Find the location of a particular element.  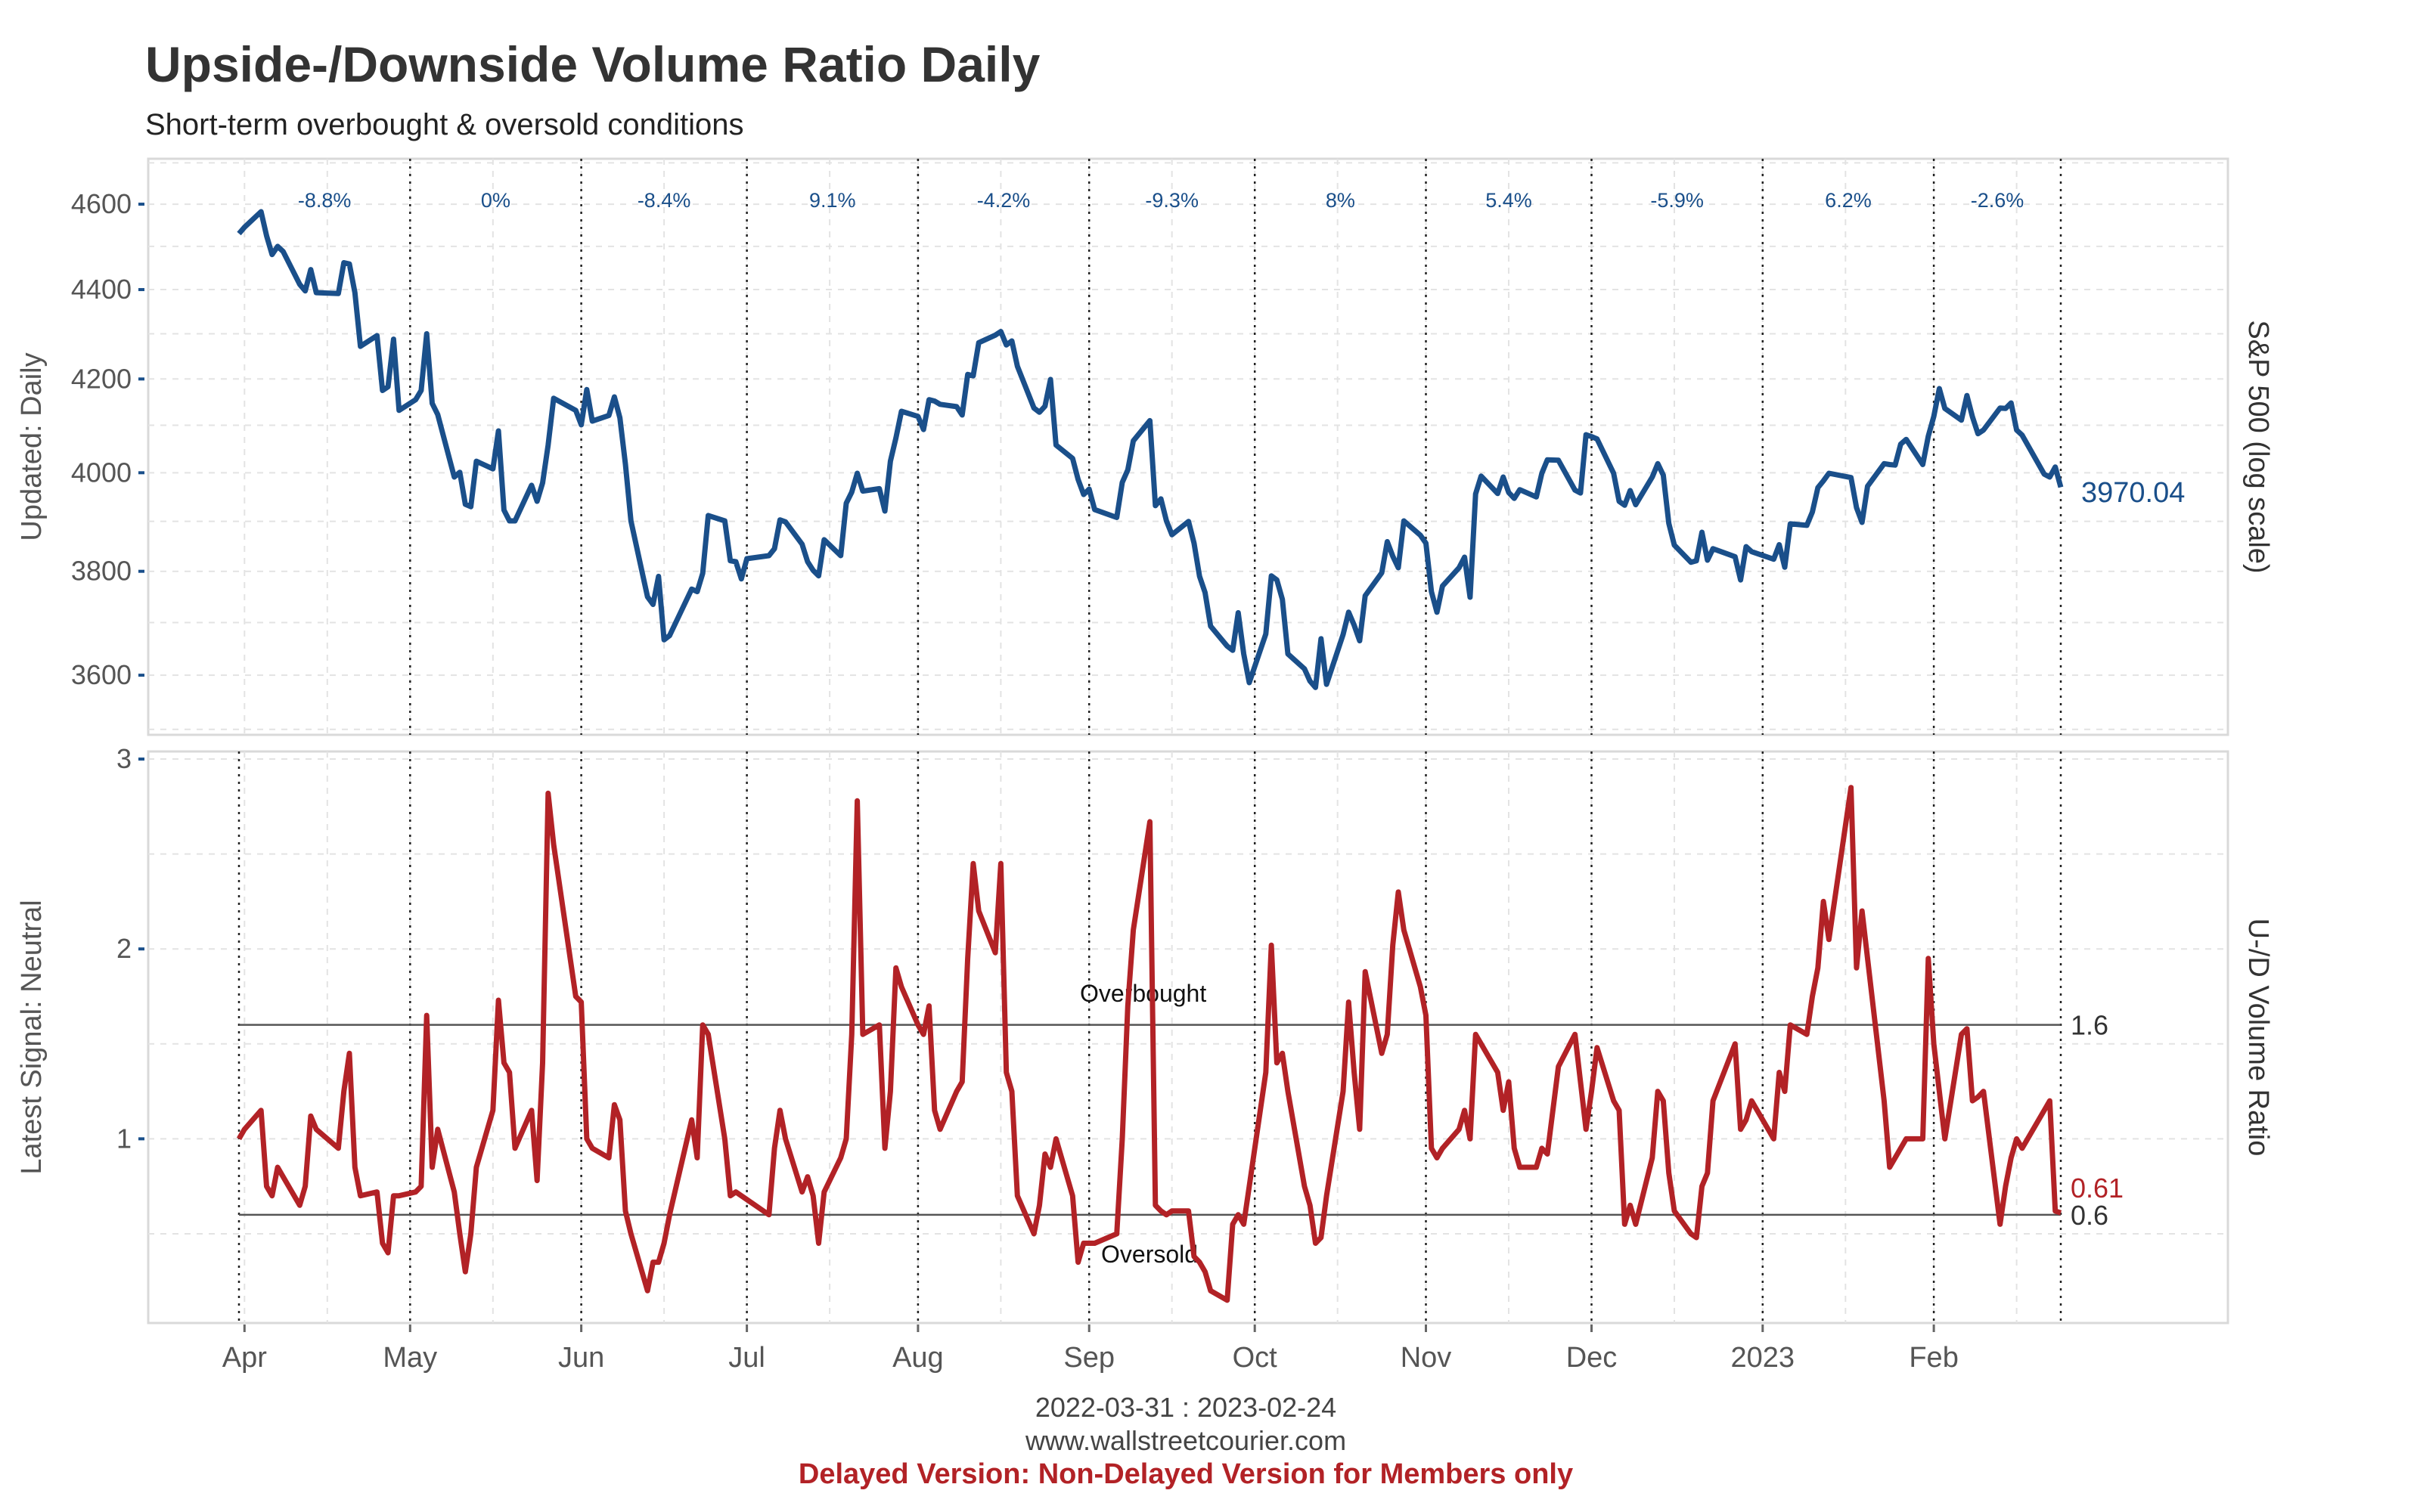

monthly-change-label: -9.3% is located at coordinates (1172, 200).